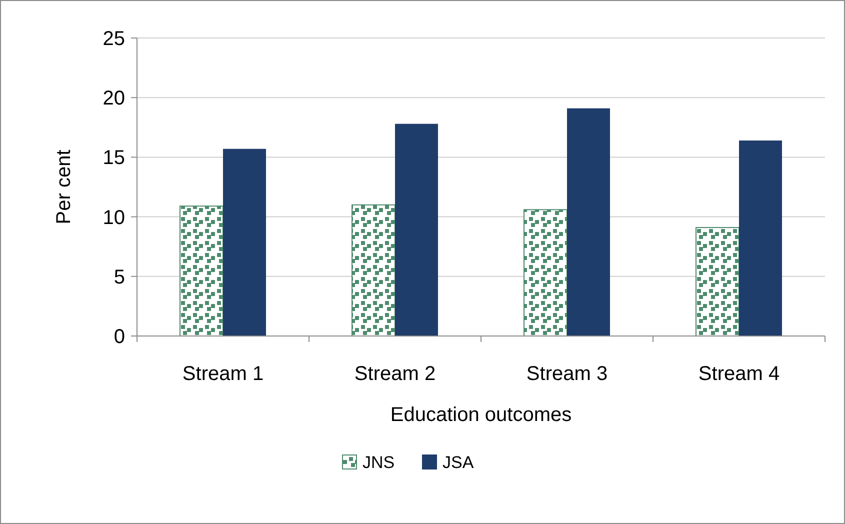  I want to click on y-tick-label: 10, so click(113, 217).